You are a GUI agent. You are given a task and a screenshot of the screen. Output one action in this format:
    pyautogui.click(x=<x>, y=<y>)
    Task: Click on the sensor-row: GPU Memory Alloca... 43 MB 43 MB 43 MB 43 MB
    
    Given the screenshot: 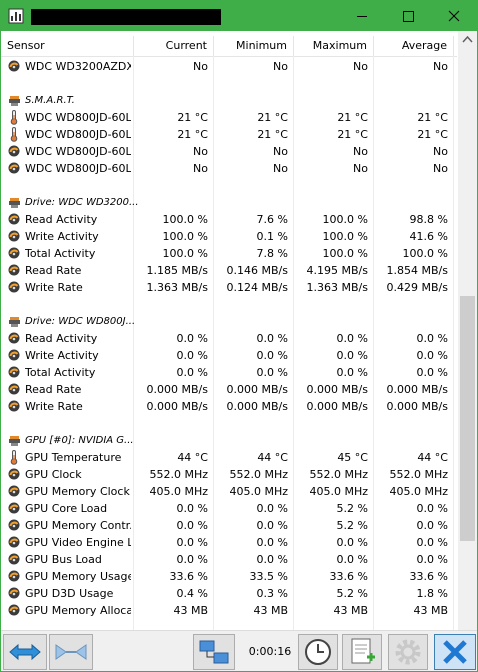 What is the action you would take?
    pyautogui.click(x=229, y=610)
    